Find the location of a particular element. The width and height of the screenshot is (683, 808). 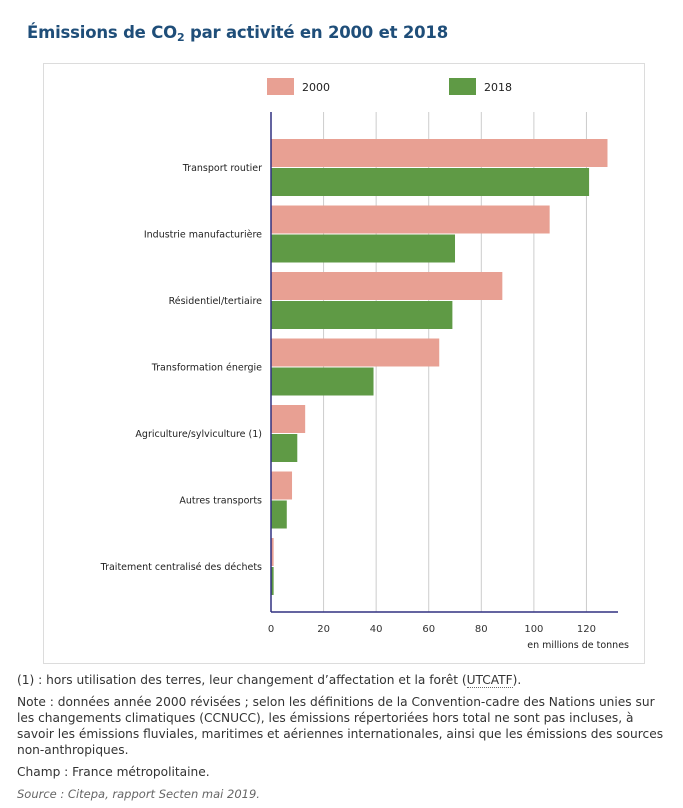

x-tick-label: 40 is located at coordinates (376, 629).